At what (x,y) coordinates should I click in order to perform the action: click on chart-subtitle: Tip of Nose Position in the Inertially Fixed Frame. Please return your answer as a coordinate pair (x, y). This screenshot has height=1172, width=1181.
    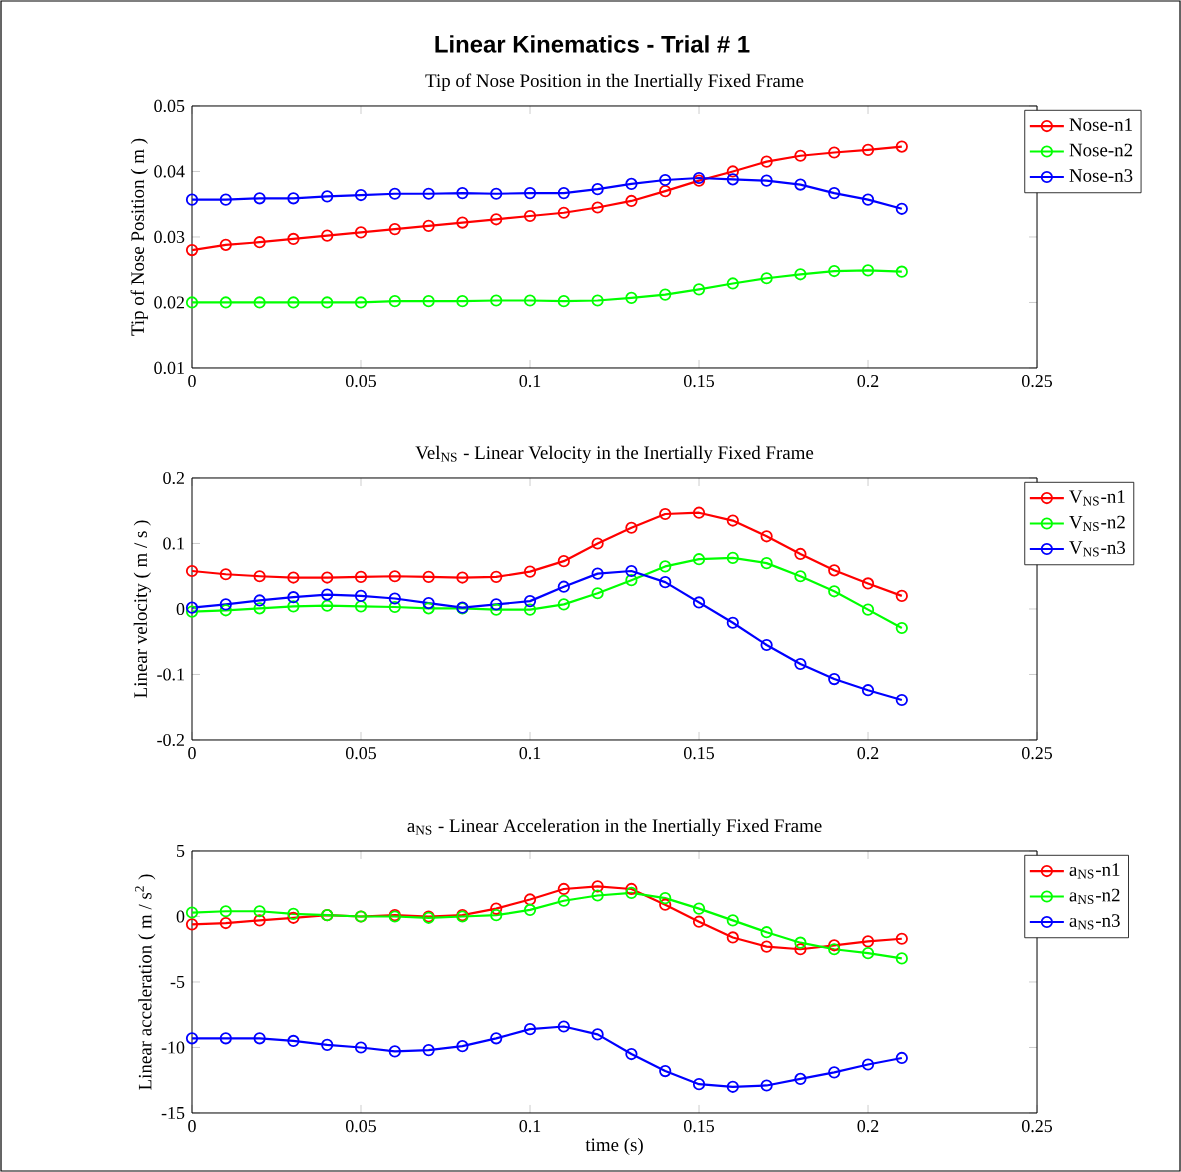
    Looking at the image, I should click on (614, 82).